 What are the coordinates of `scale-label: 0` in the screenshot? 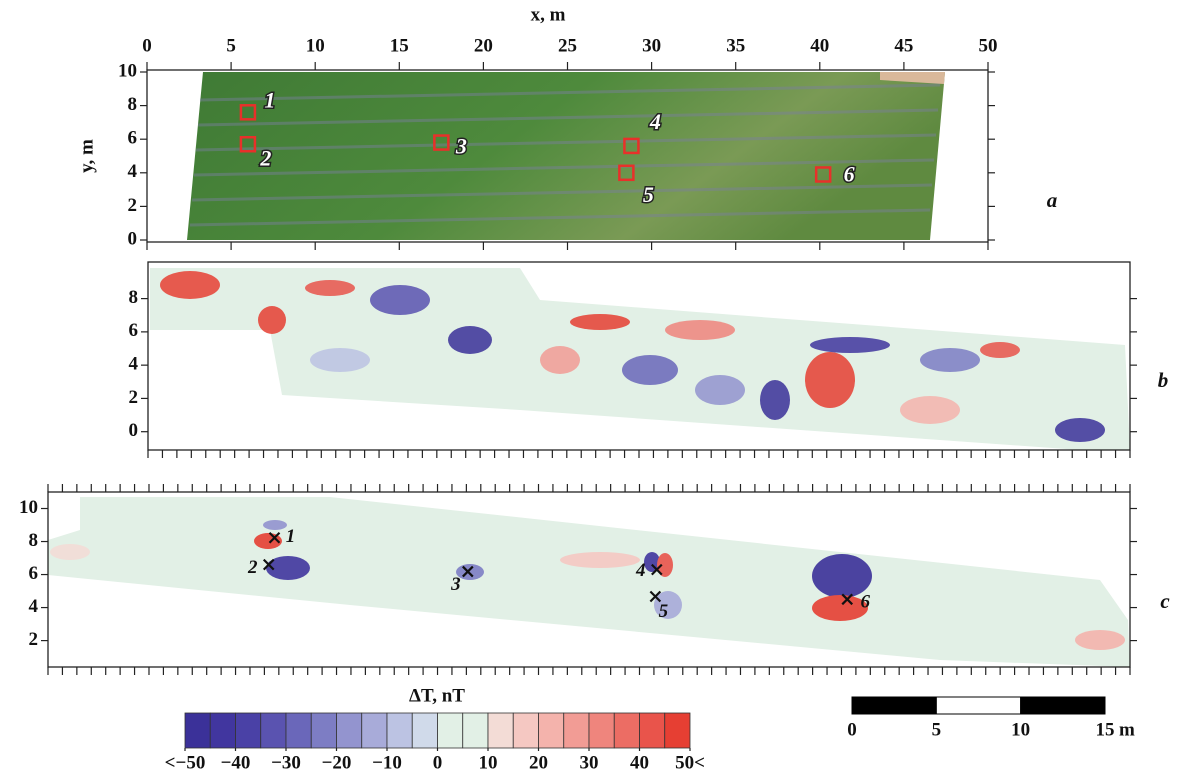 It's located at (852, 729).